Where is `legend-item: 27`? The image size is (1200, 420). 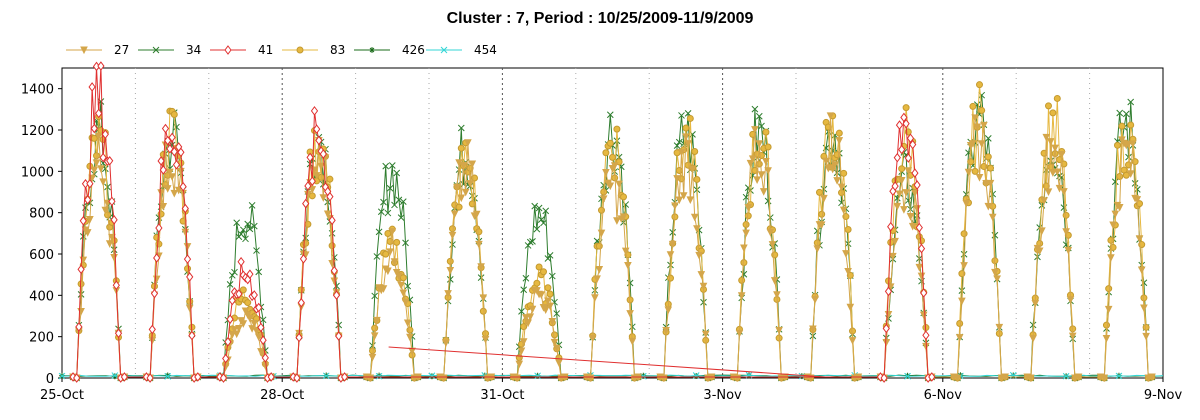
legend-item: 27 is located at coordinates (97, 50).